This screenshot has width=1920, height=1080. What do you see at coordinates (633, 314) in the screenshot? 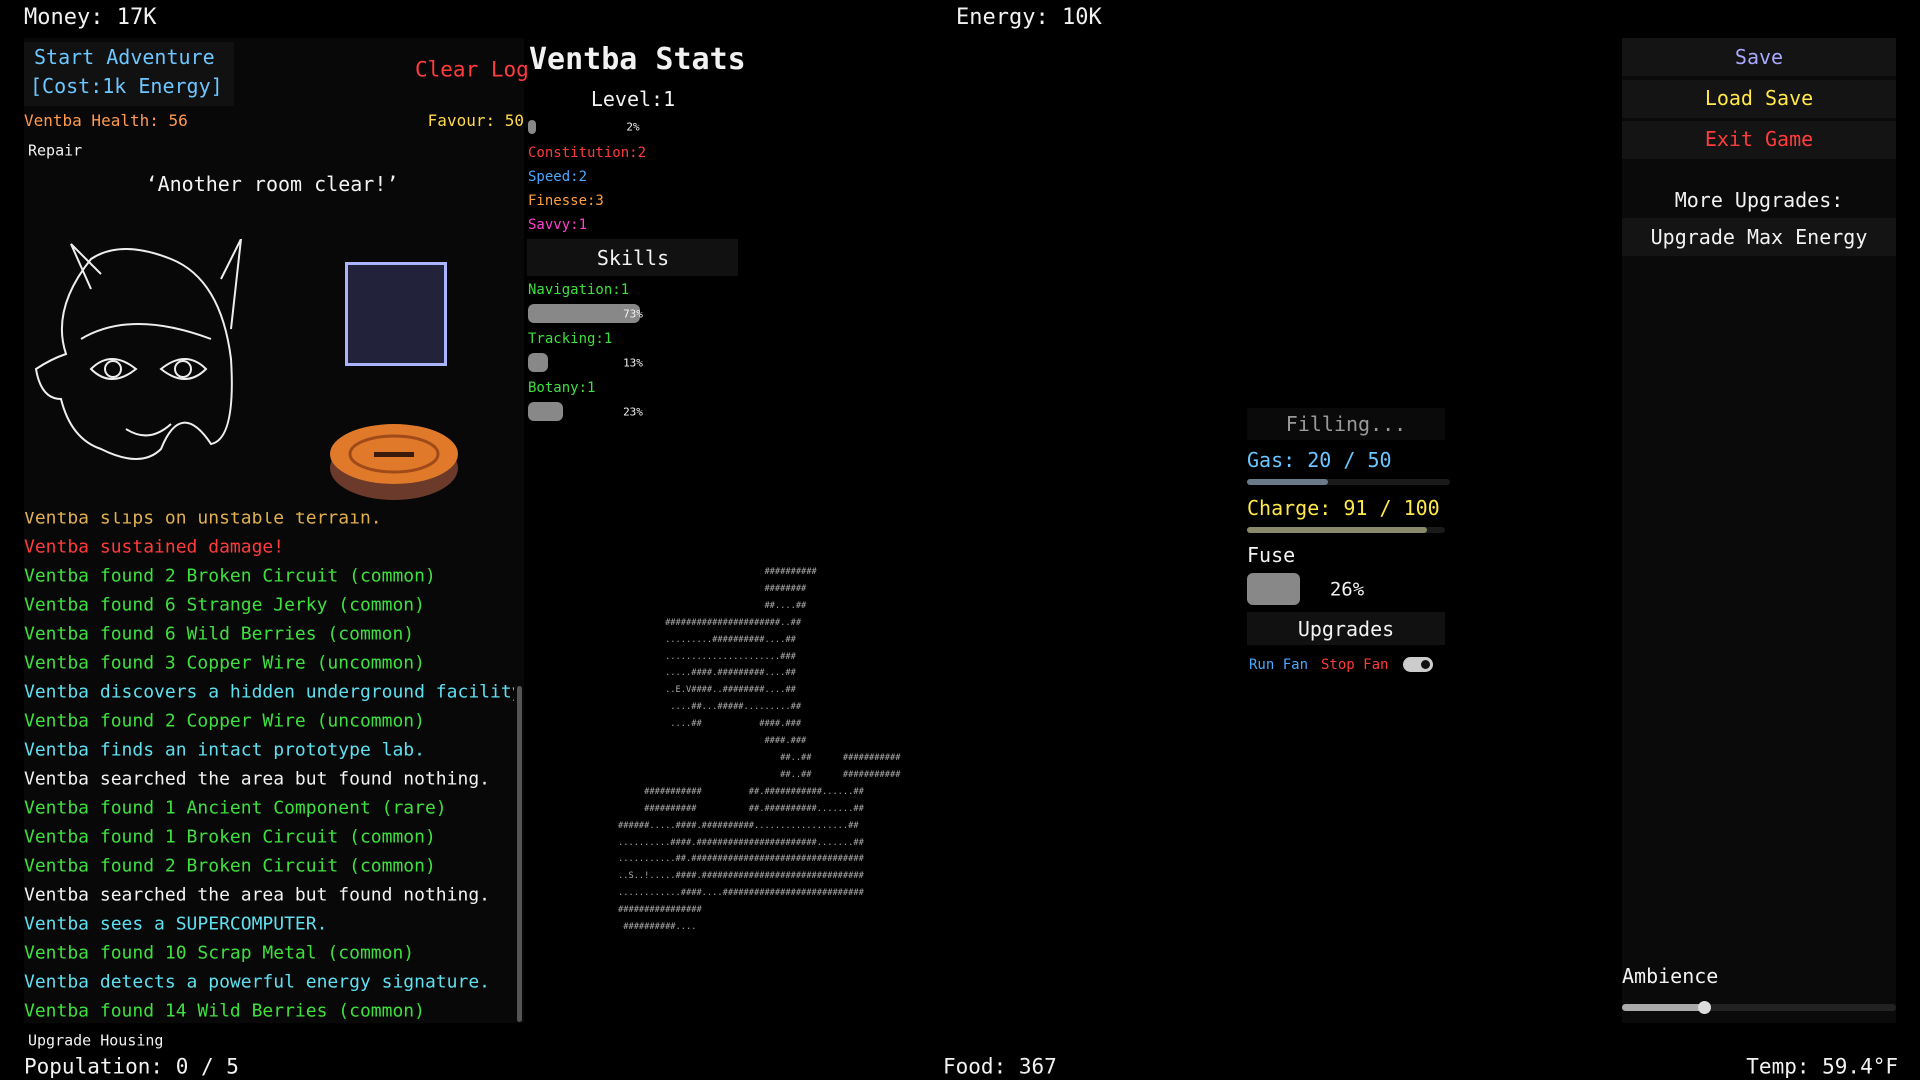
I see `skill-percent: 73%` at bounding box center [633, 314].